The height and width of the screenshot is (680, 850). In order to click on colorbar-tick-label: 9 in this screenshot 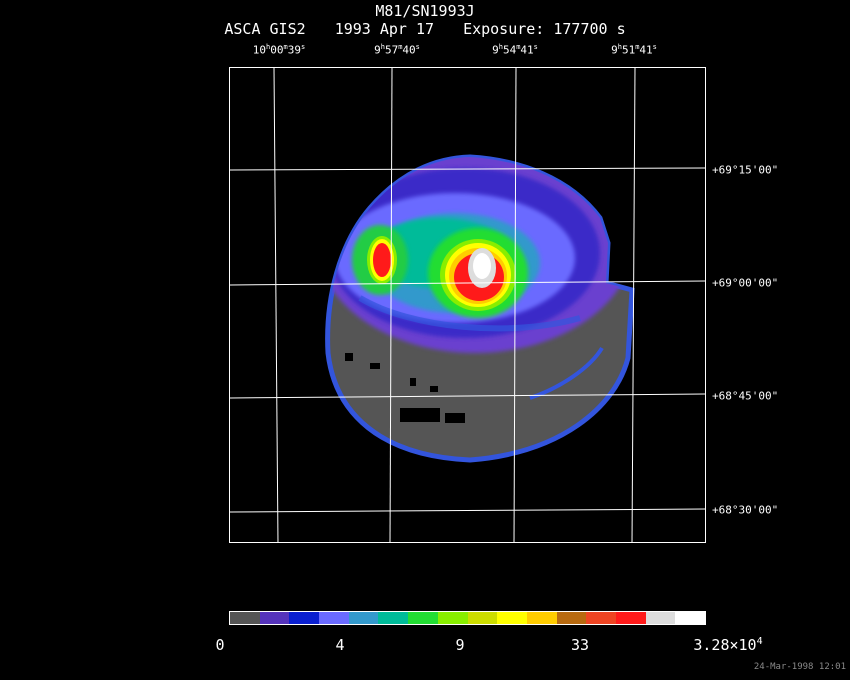, I will do `click(460, 645)`.